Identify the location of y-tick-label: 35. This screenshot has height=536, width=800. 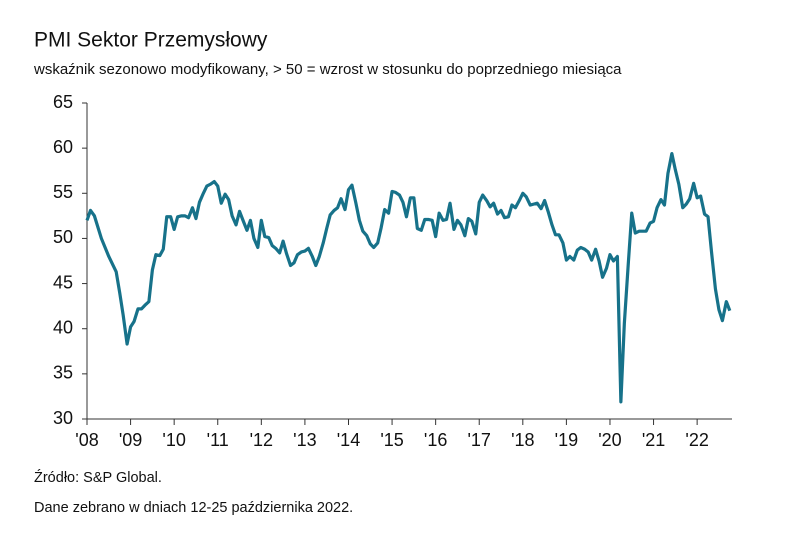
(63, 373).